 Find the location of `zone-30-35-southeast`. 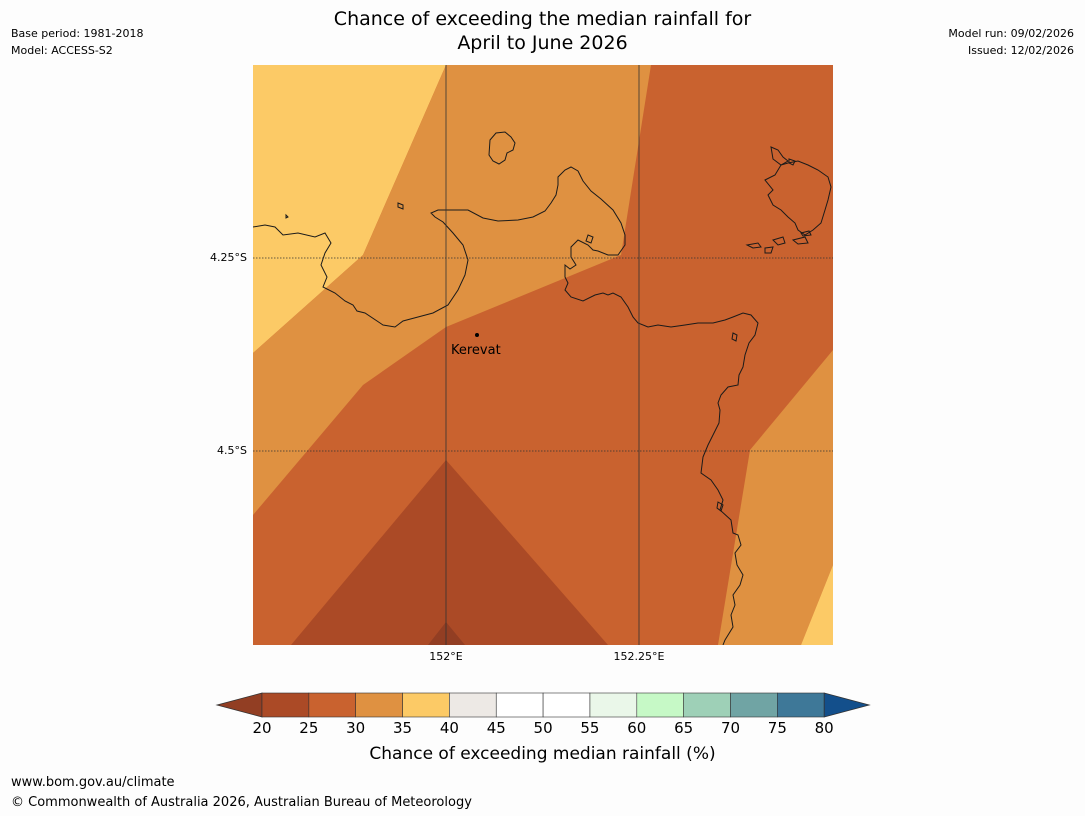

zone-30-35-southeast is located at coordinates (775, 497).